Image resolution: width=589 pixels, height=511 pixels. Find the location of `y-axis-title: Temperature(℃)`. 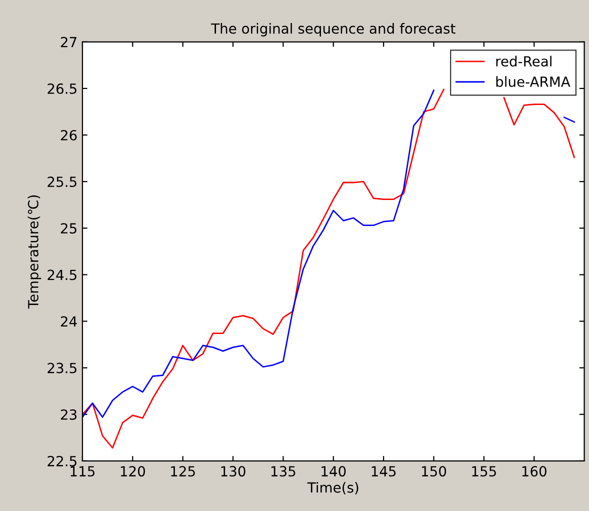

y-axis-title: Temperature(℃) is located at coordinates (35, 252).